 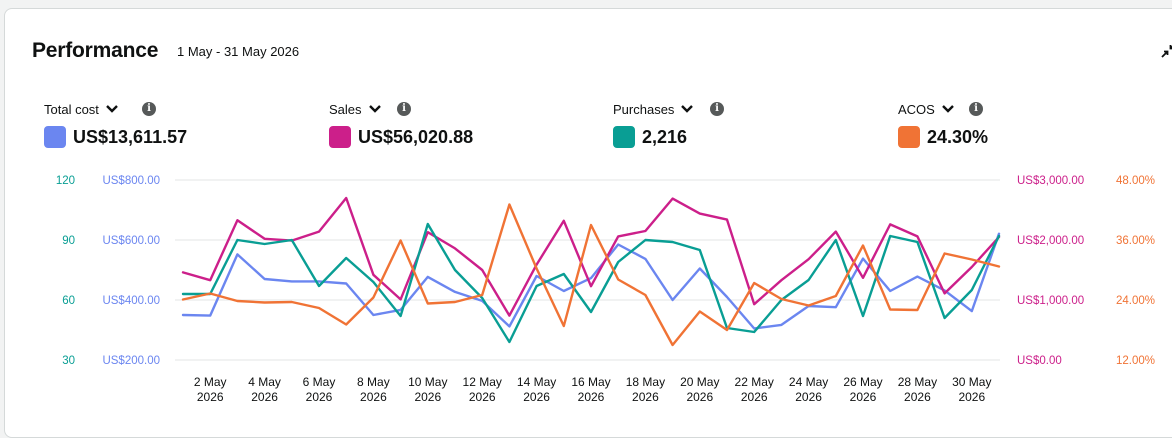 What do you see at coordinates (416, 136) in the screenshot?
I see `metric-value: US$56,020.88` at bounding box center [416, 136].